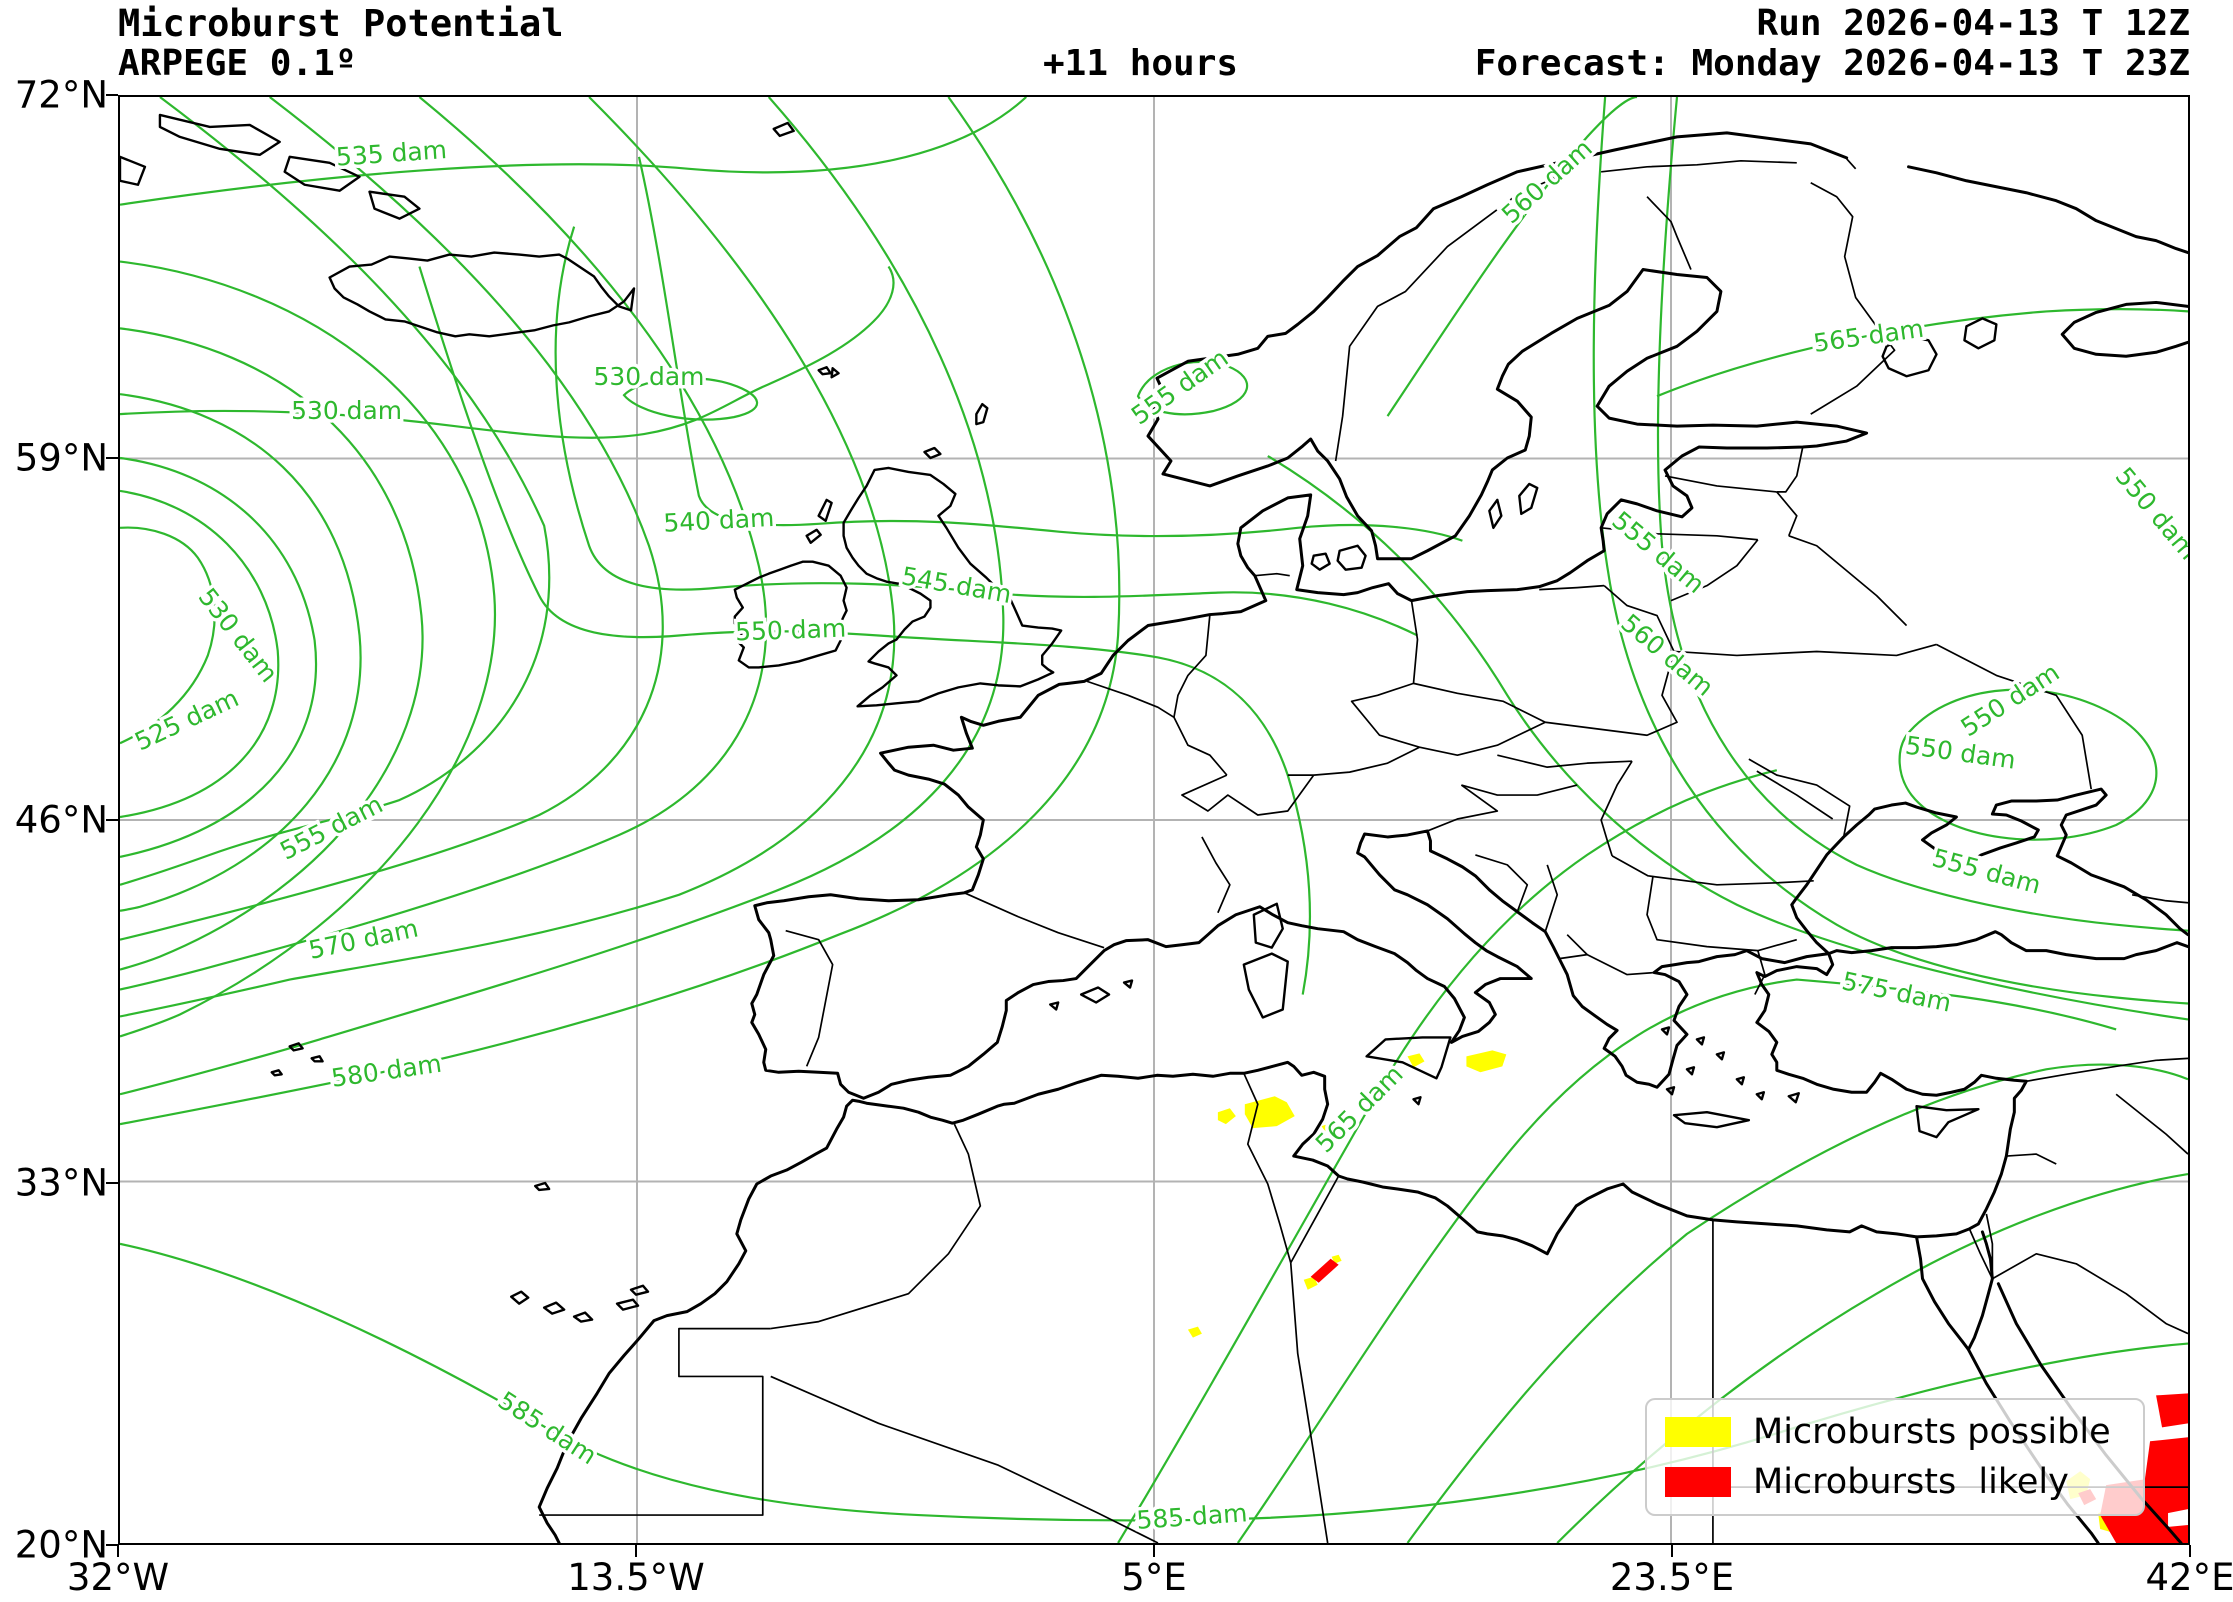  Describe the element at coordinates (783, 129) in the screenshot. I see `jan-mayen` at that location.